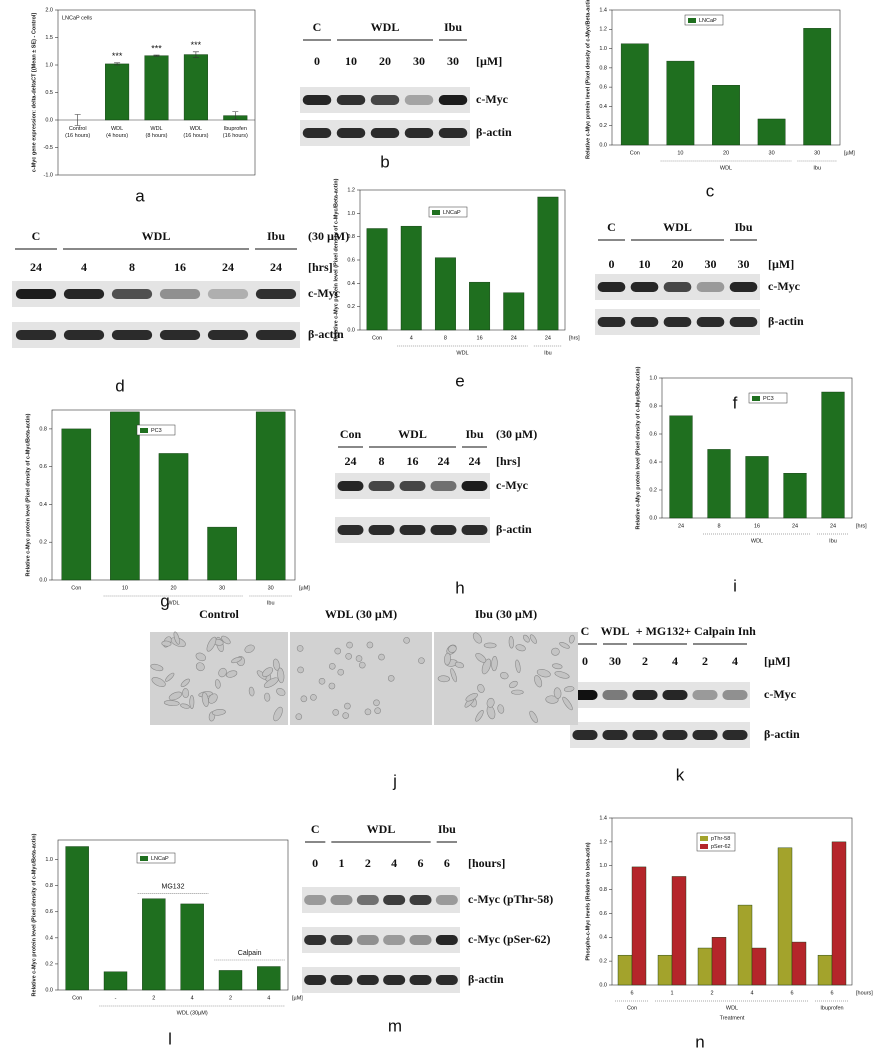 This screenshot has width=876, height=1050. Describe the element at coordinates (235, 132) in the screenshot. I see `x-tick-label: Ibuprofen (16 hours)` at that location.